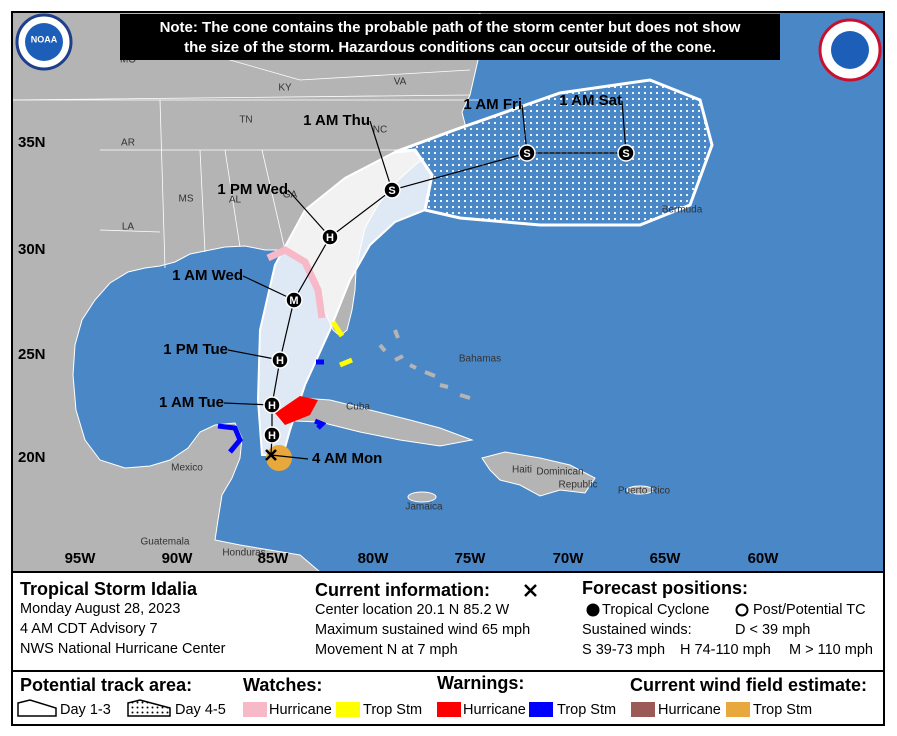 The image size is (897, 736). I want to click on track-symbol: M, so click(293, 301).